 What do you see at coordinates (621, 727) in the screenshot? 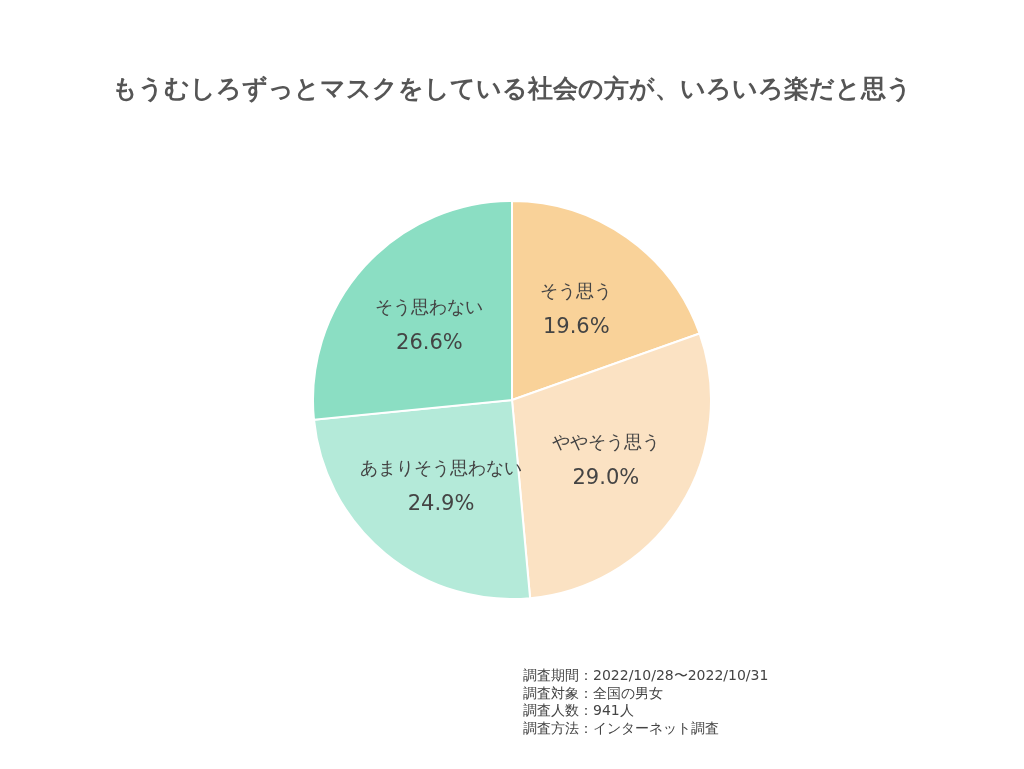
I see `text: 調査方法：インターネット調査` at bounding box center [621, 727].